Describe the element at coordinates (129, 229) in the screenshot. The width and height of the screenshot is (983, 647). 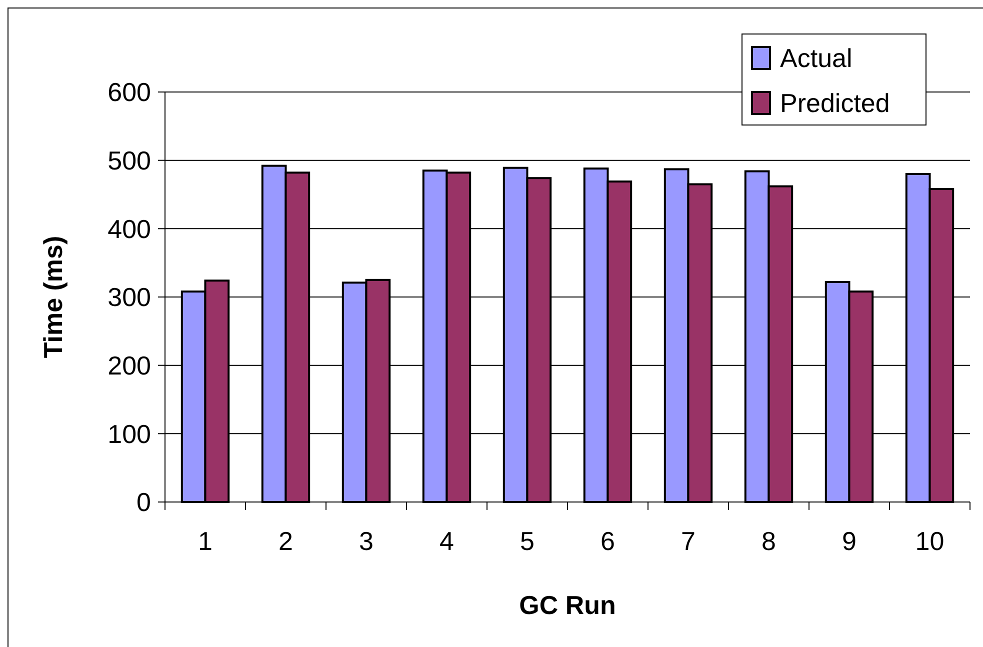
I see `y-tick-label: 400` at that location.